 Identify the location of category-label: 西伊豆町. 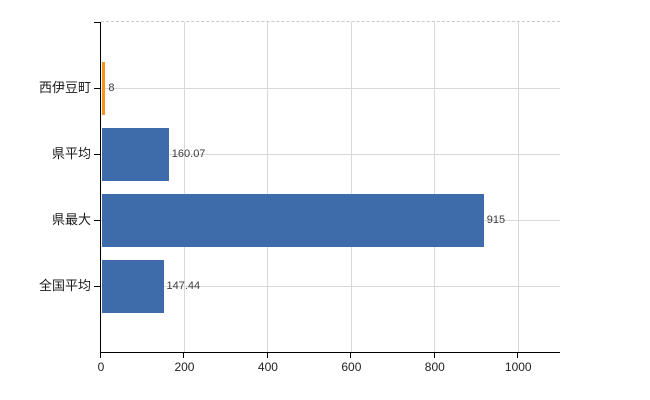
(64, 87).